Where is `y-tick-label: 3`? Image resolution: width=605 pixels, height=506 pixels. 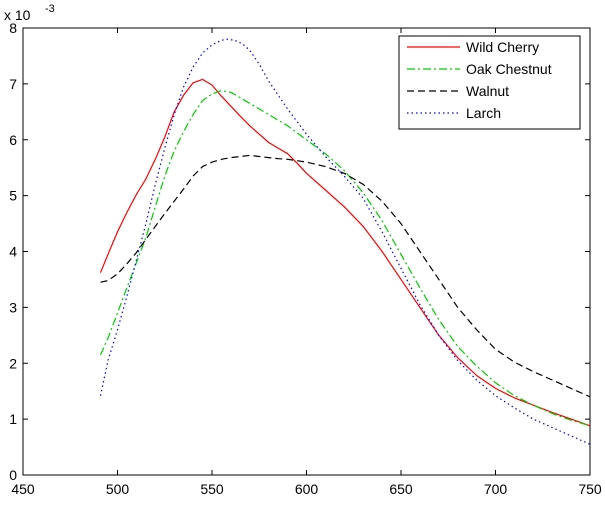
y-tick-label: 3 is located at coordinates (13, 307).